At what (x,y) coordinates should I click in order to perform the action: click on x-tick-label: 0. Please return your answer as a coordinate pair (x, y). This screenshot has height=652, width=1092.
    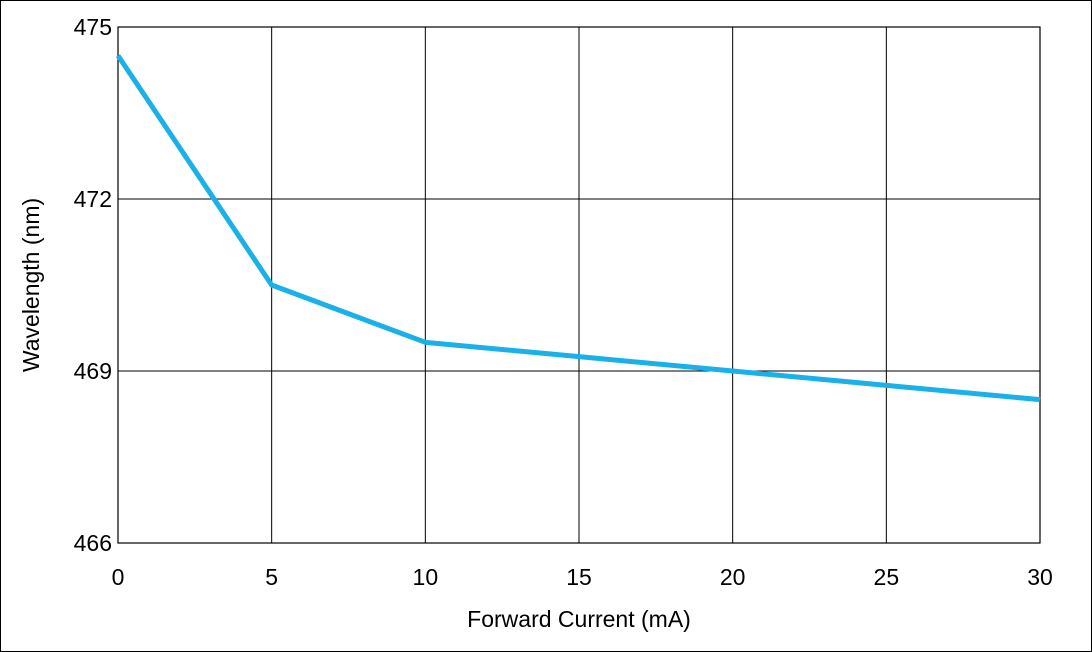
    Looking at the image, I should click on (118, 577).